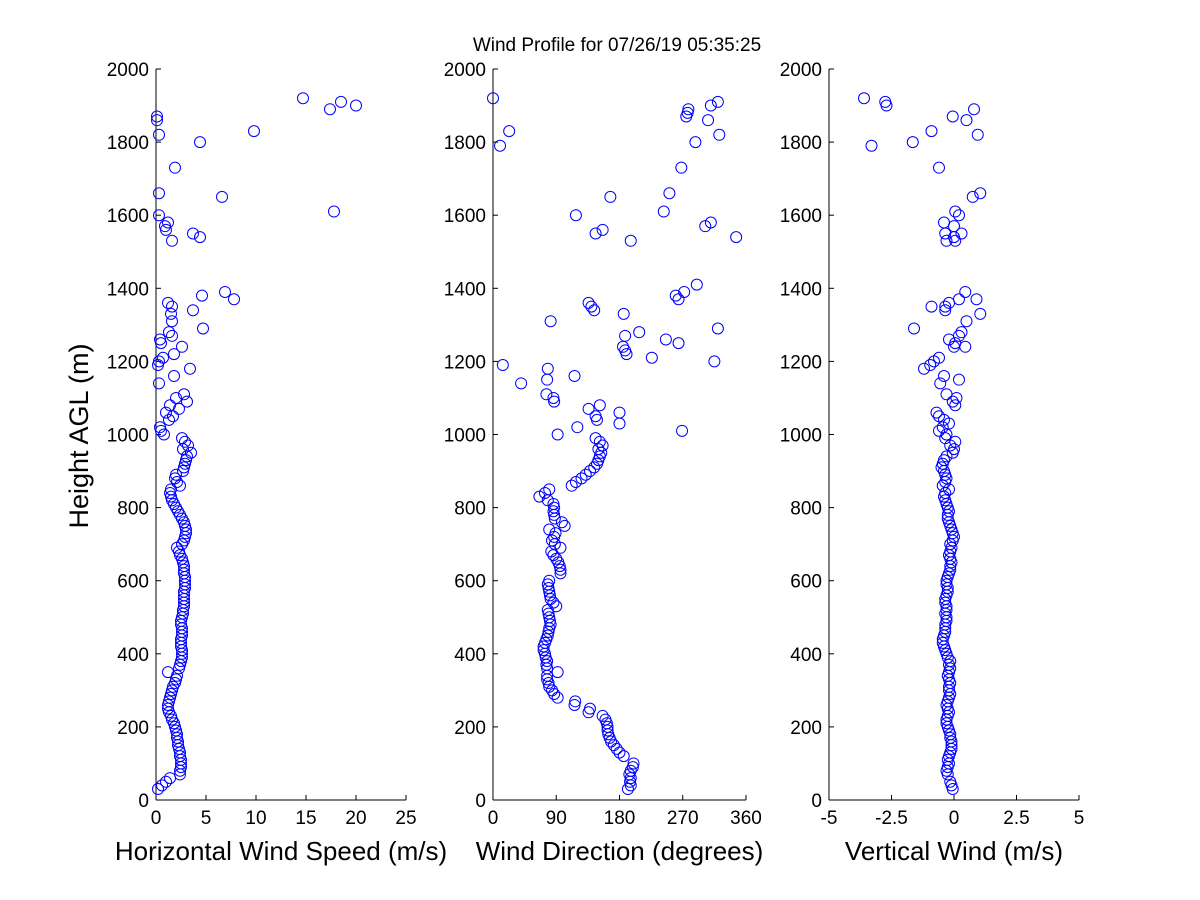  Describe the element at coordinates (806, 728) in the screenshot. I see `y-tick-label: 200` at that location.